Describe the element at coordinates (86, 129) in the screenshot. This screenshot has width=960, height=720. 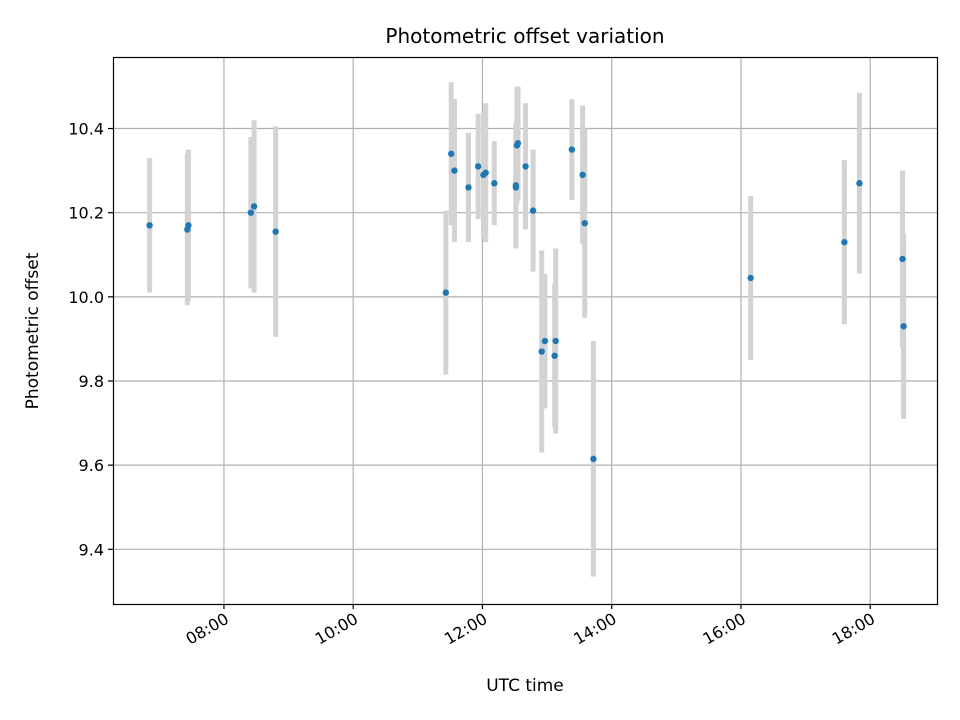
I see `y-tick-label: 10.4` at that location.